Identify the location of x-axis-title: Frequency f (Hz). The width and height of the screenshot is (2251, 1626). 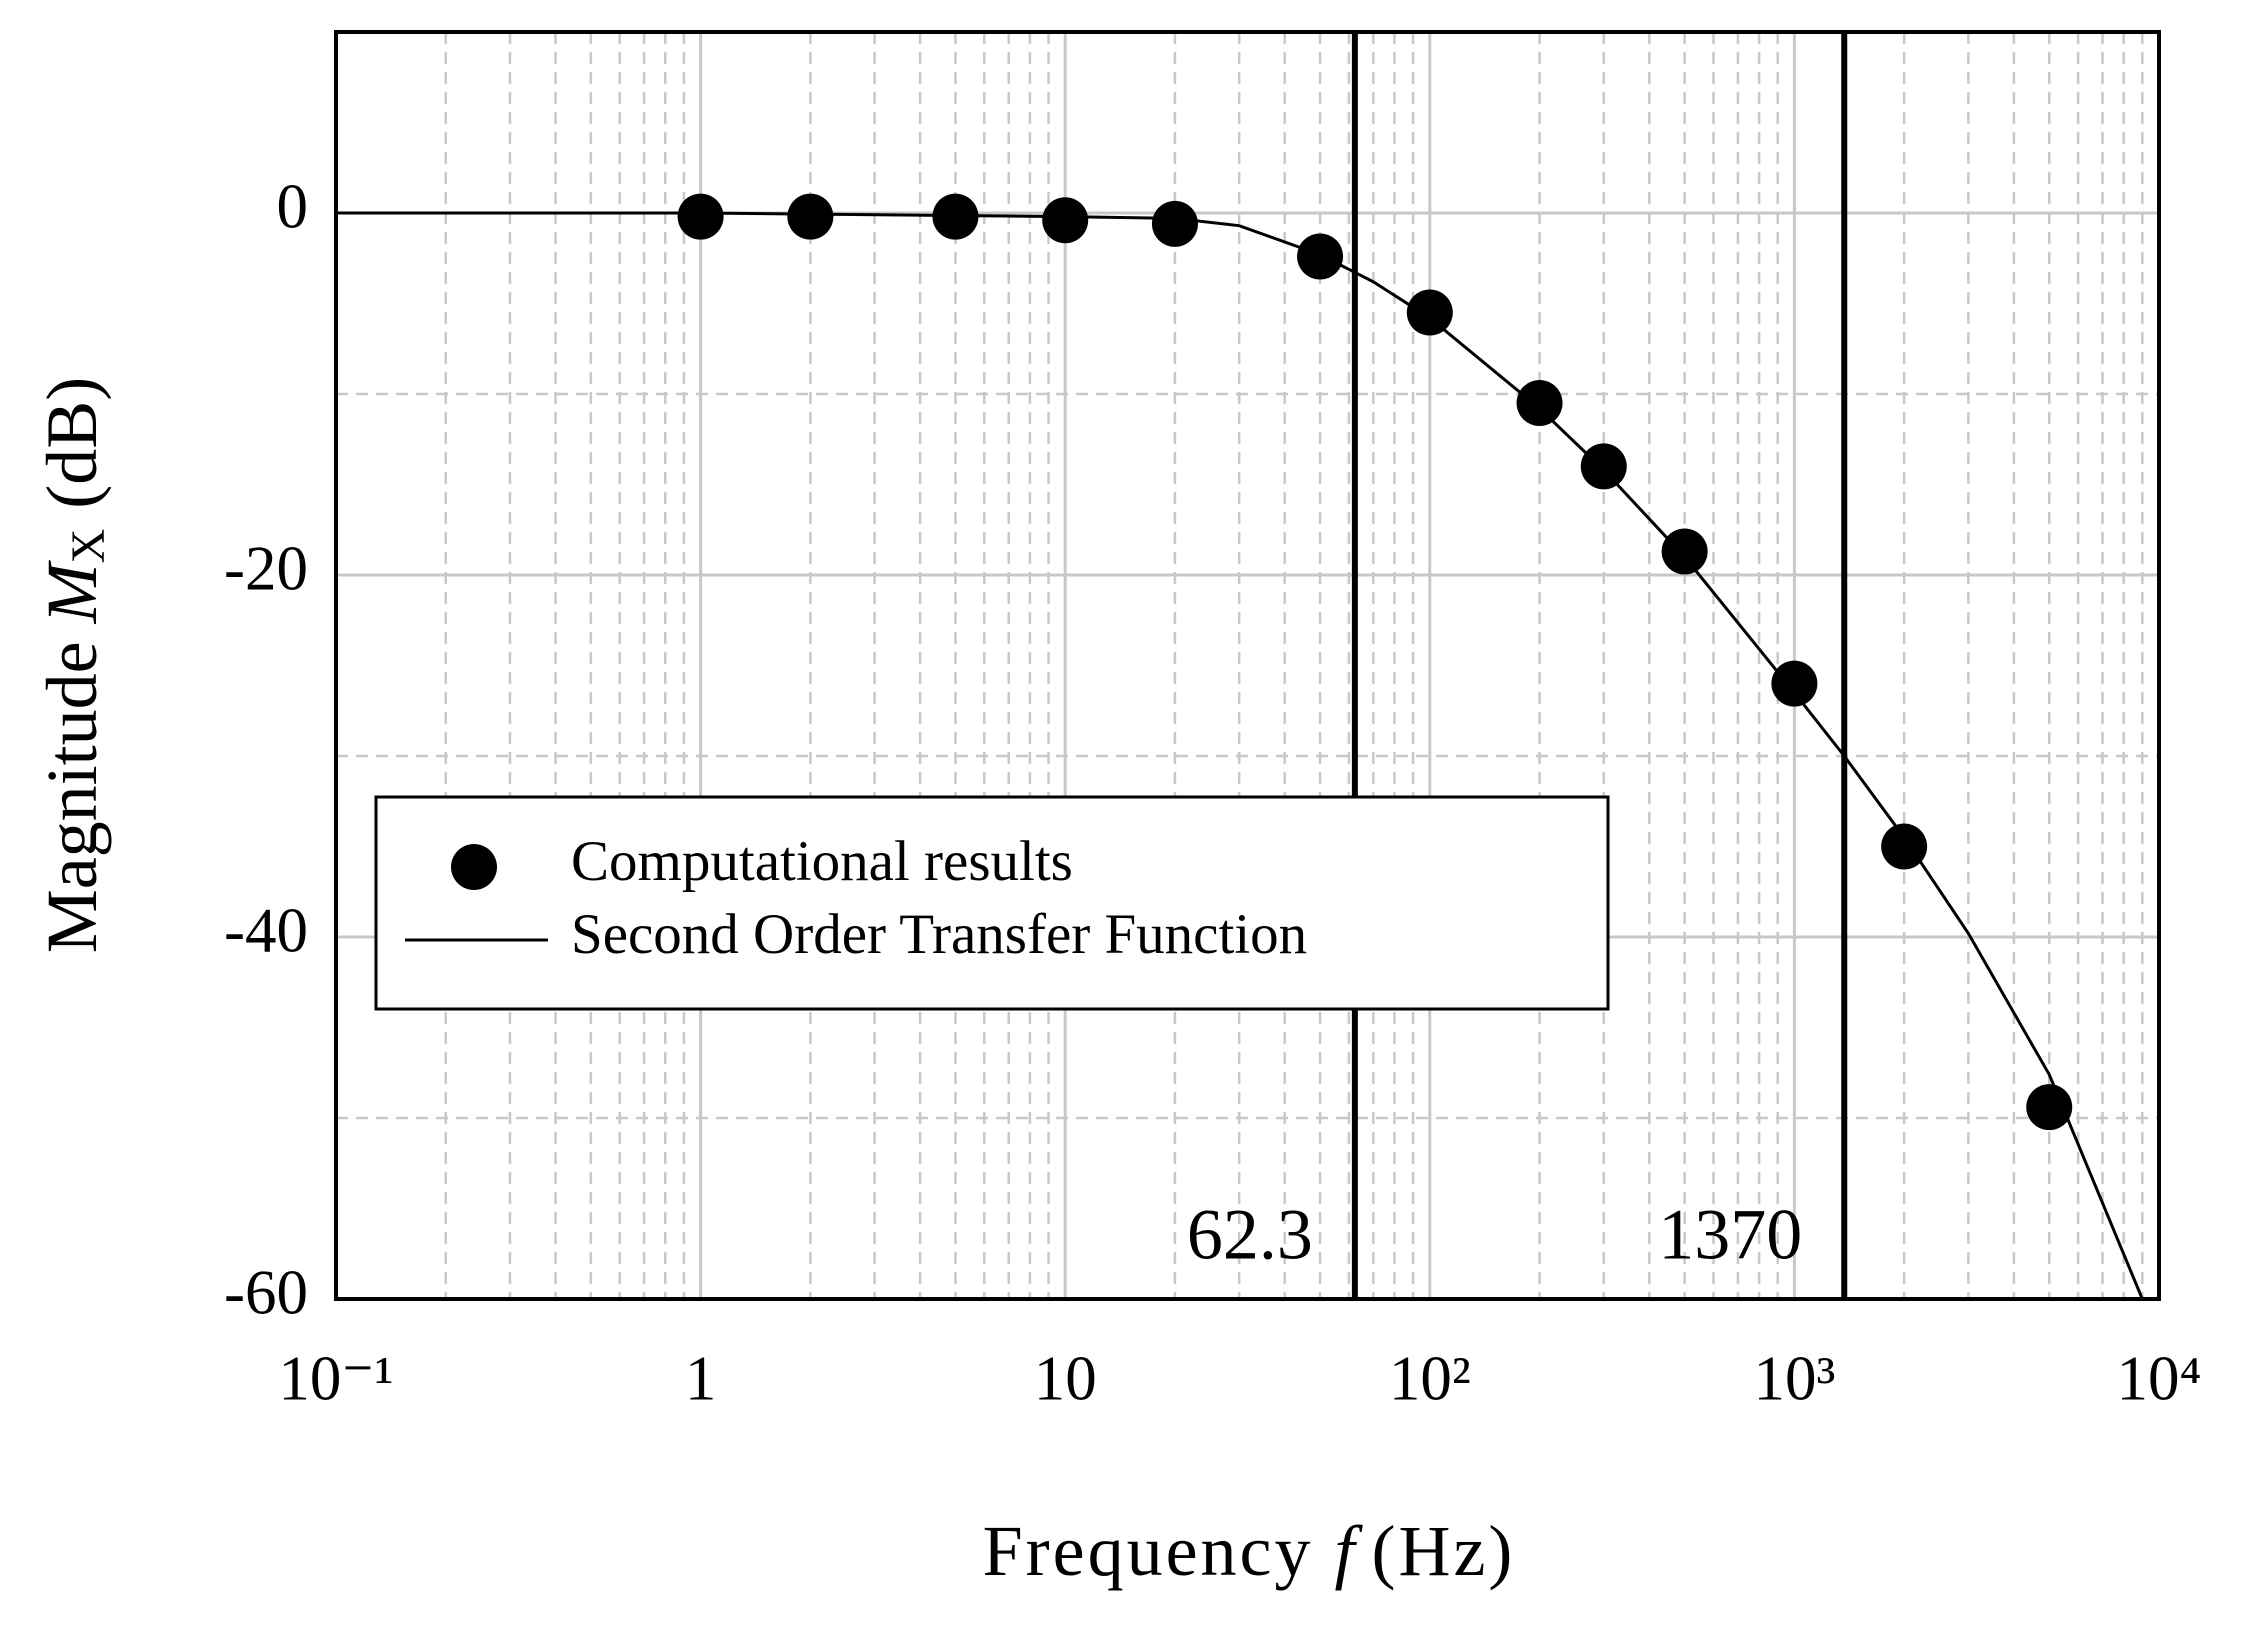
(1249, 1551).